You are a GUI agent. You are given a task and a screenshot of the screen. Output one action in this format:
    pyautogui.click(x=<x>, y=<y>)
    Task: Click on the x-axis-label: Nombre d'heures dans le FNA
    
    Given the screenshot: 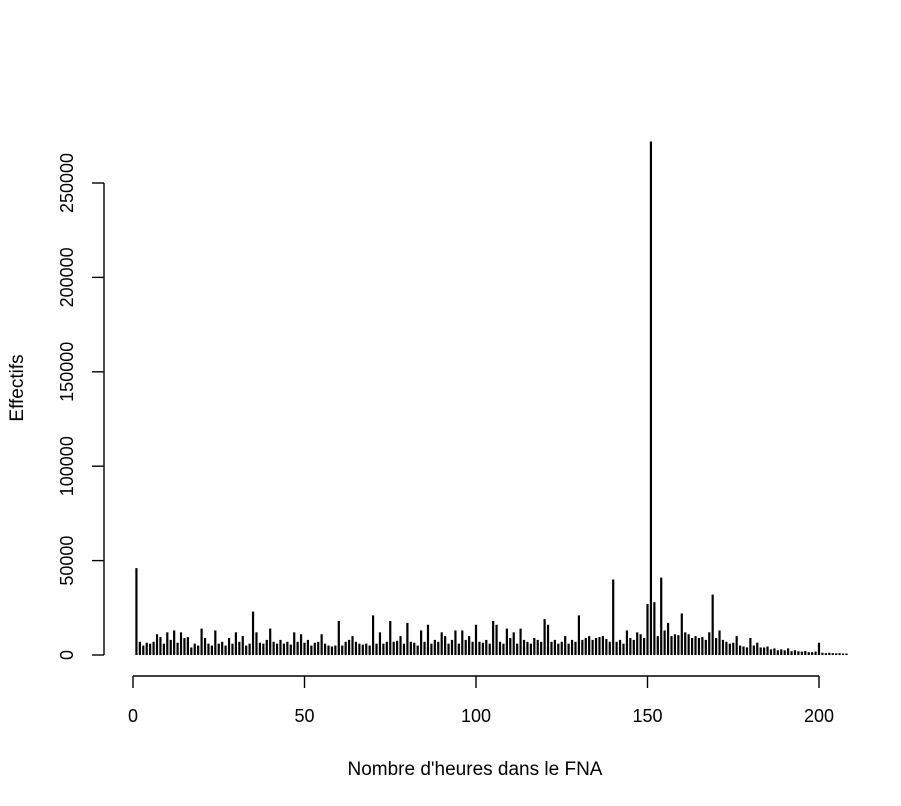 What is the action you would take?
    pyautogui.click(x=475, y=769)
    